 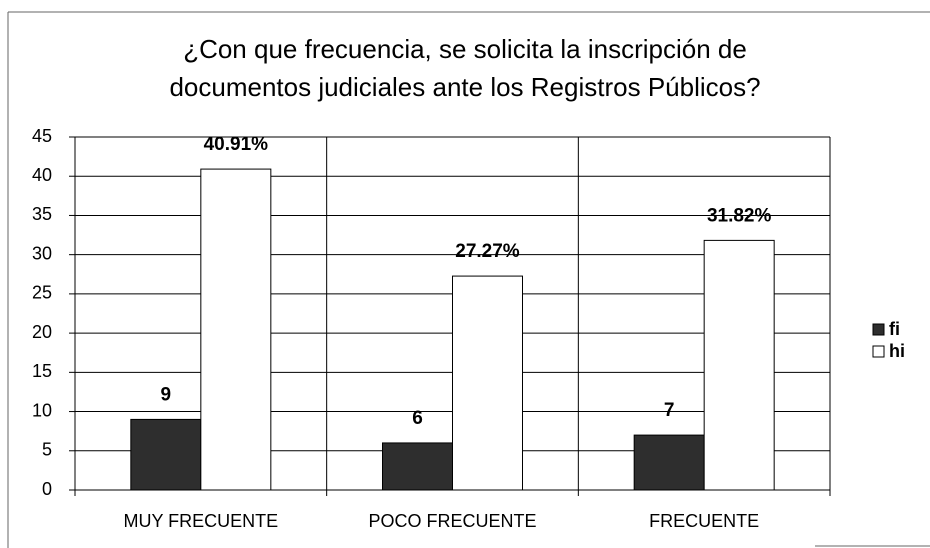 What do you see at coordinates (42, 253) in the screenshot?
I see `y-tick-label: 30` at bounding box center [42, 253].